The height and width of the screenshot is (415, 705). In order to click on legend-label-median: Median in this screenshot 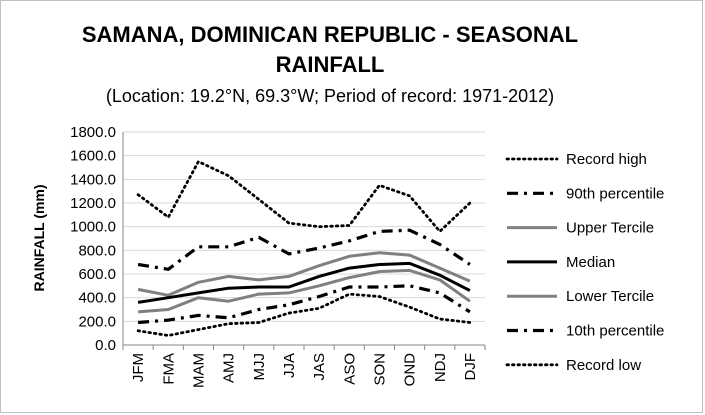, I will do `click(590, 262)`.